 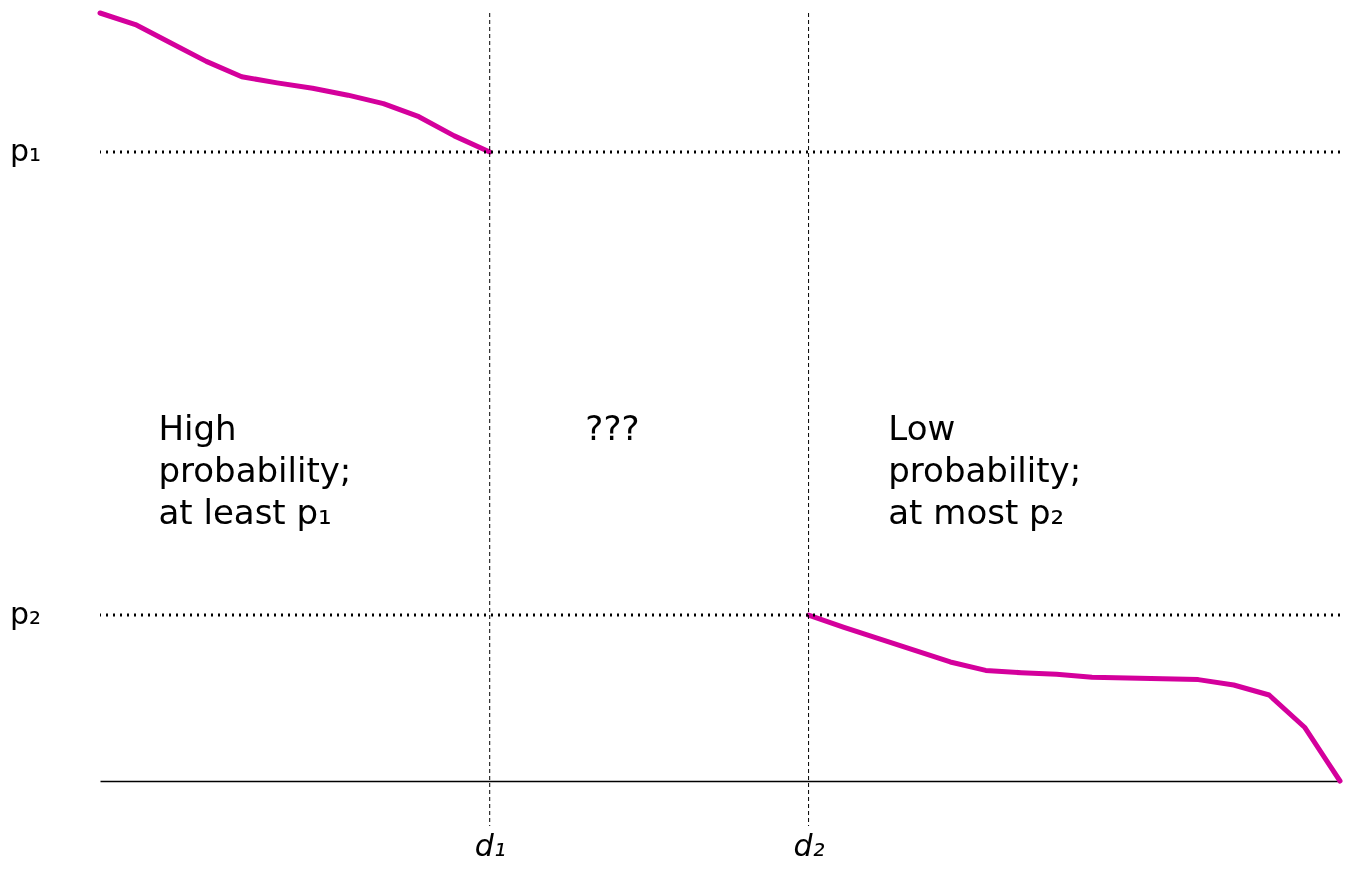 What do you see at coordinates (255, 470) in the screenshot?
I see `annotation: High probability; at least p₁` at bounding box center [255, 470].